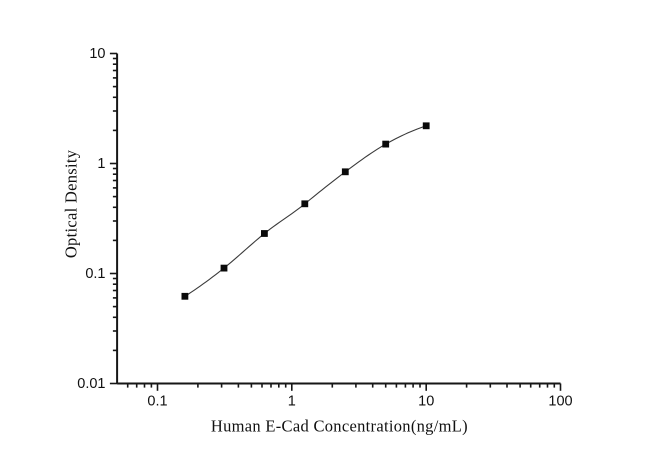 This screenshot has height=460, width=650. I want to click on svg-text:Human E-Cad Concentration(ng/m: Human E-Cad Concentration(ng/mL), so click(339, 425).